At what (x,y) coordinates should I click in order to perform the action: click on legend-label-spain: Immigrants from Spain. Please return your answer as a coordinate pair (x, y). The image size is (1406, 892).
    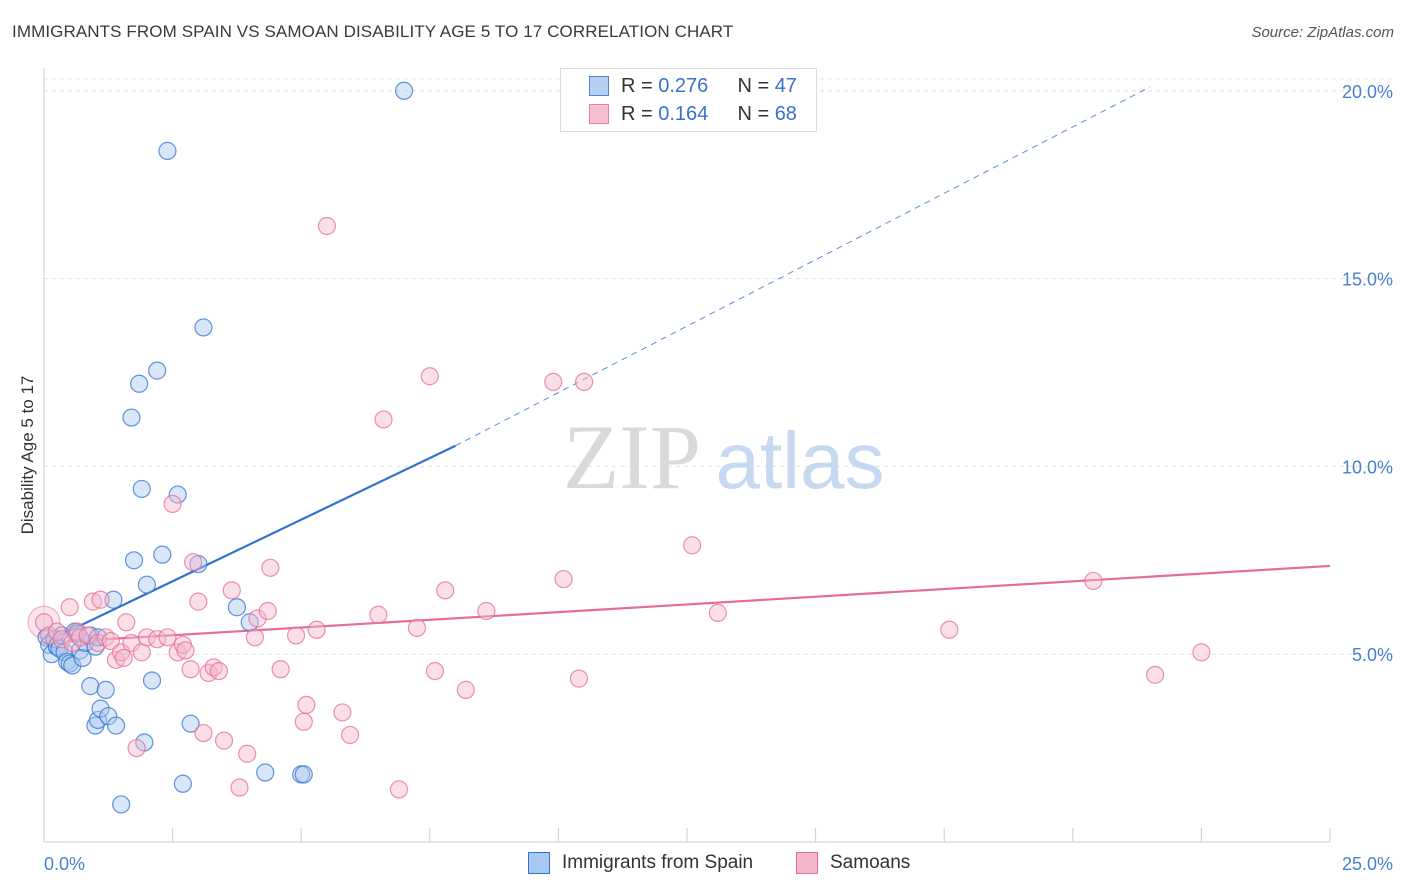
    Looking at the image, I should click on (658, 862).